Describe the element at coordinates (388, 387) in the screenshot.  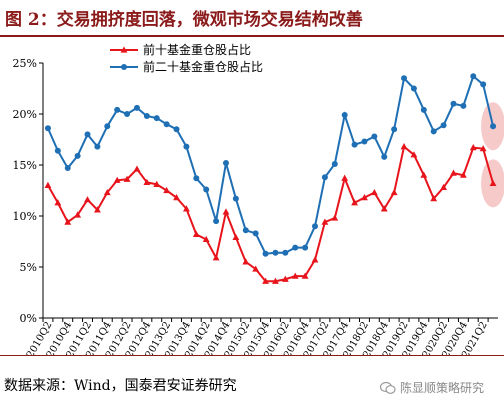
I see `wechat-icon` at that location.